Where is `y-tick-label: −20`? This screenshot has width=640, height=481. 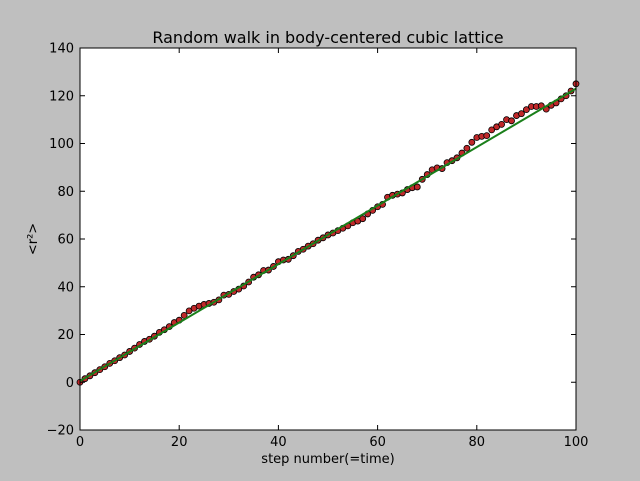
y-tick-label: −20 is located at coordinates (60, 431).